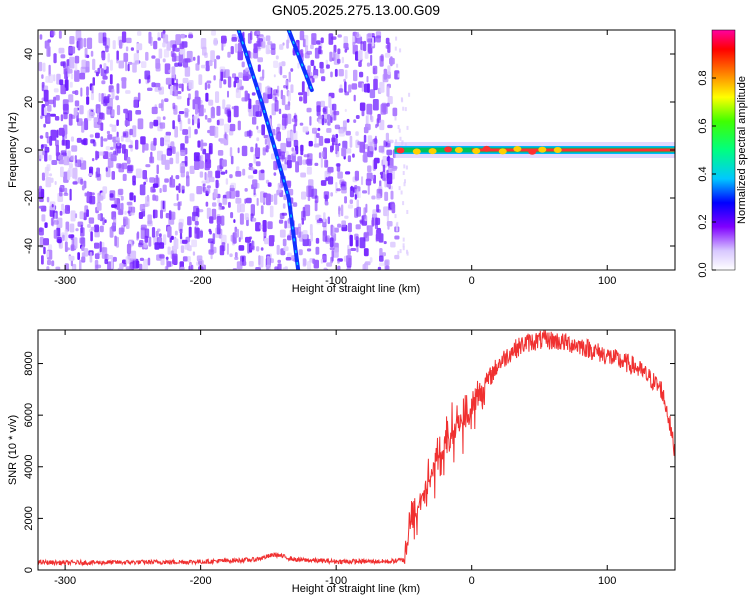 The image size is (750, 600). Describe the element at coordinates (723, 150) in the screenshot. I see `colorbar-gradient` at that location.